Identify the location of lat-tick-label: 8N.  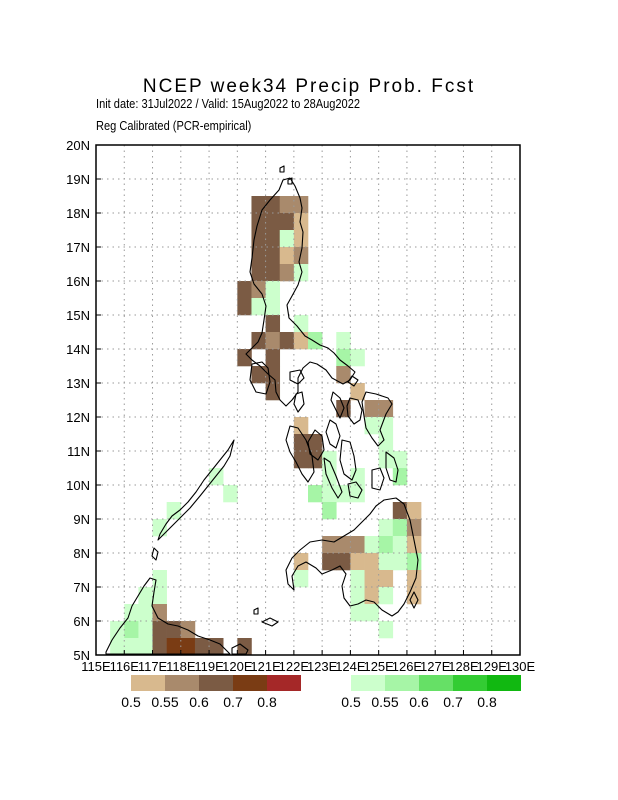
(81, 553).